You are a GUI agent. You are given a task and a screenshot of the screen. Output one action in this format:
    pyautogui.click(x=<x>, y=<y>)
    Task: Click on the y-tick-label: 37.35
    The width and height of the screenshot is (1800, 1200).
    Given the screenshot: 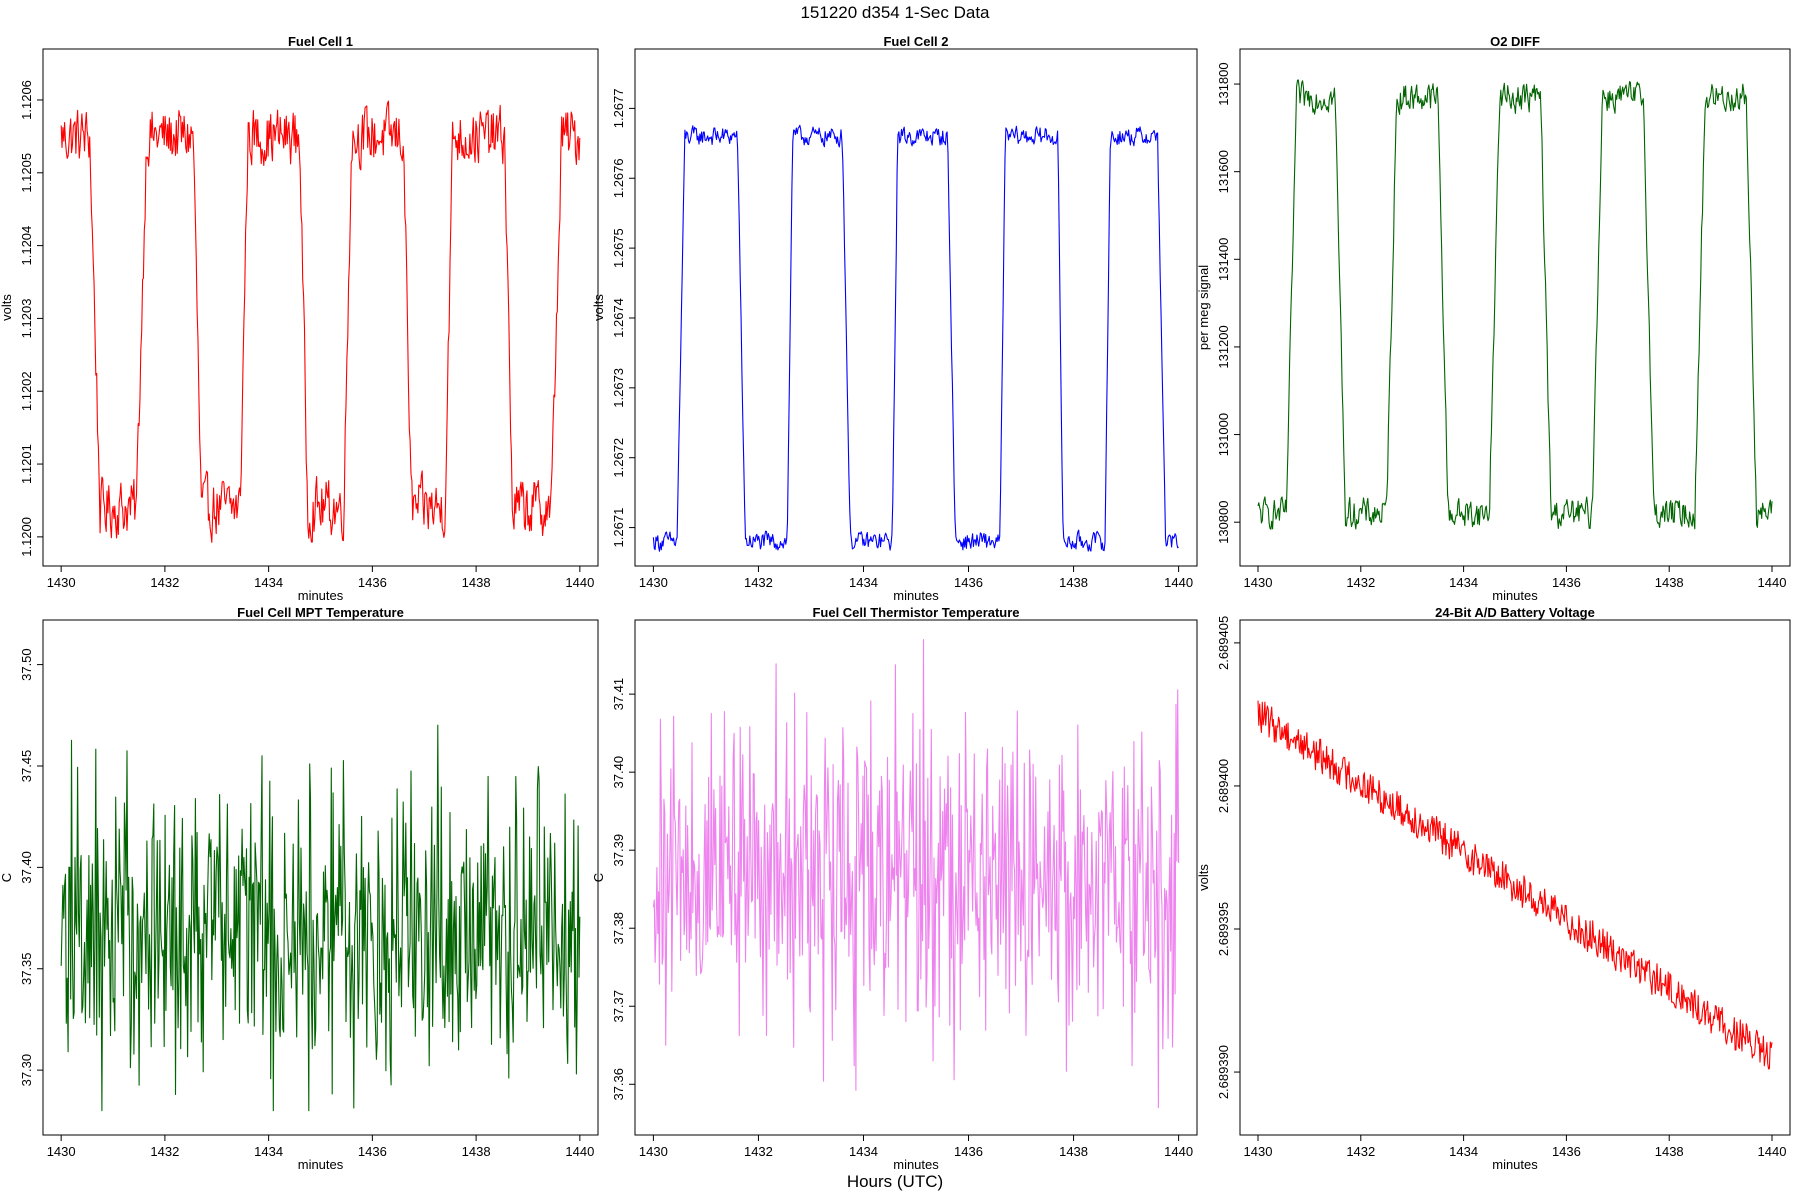 What is the action you would take?
    pyautogui.click(x=26, y=968)
    